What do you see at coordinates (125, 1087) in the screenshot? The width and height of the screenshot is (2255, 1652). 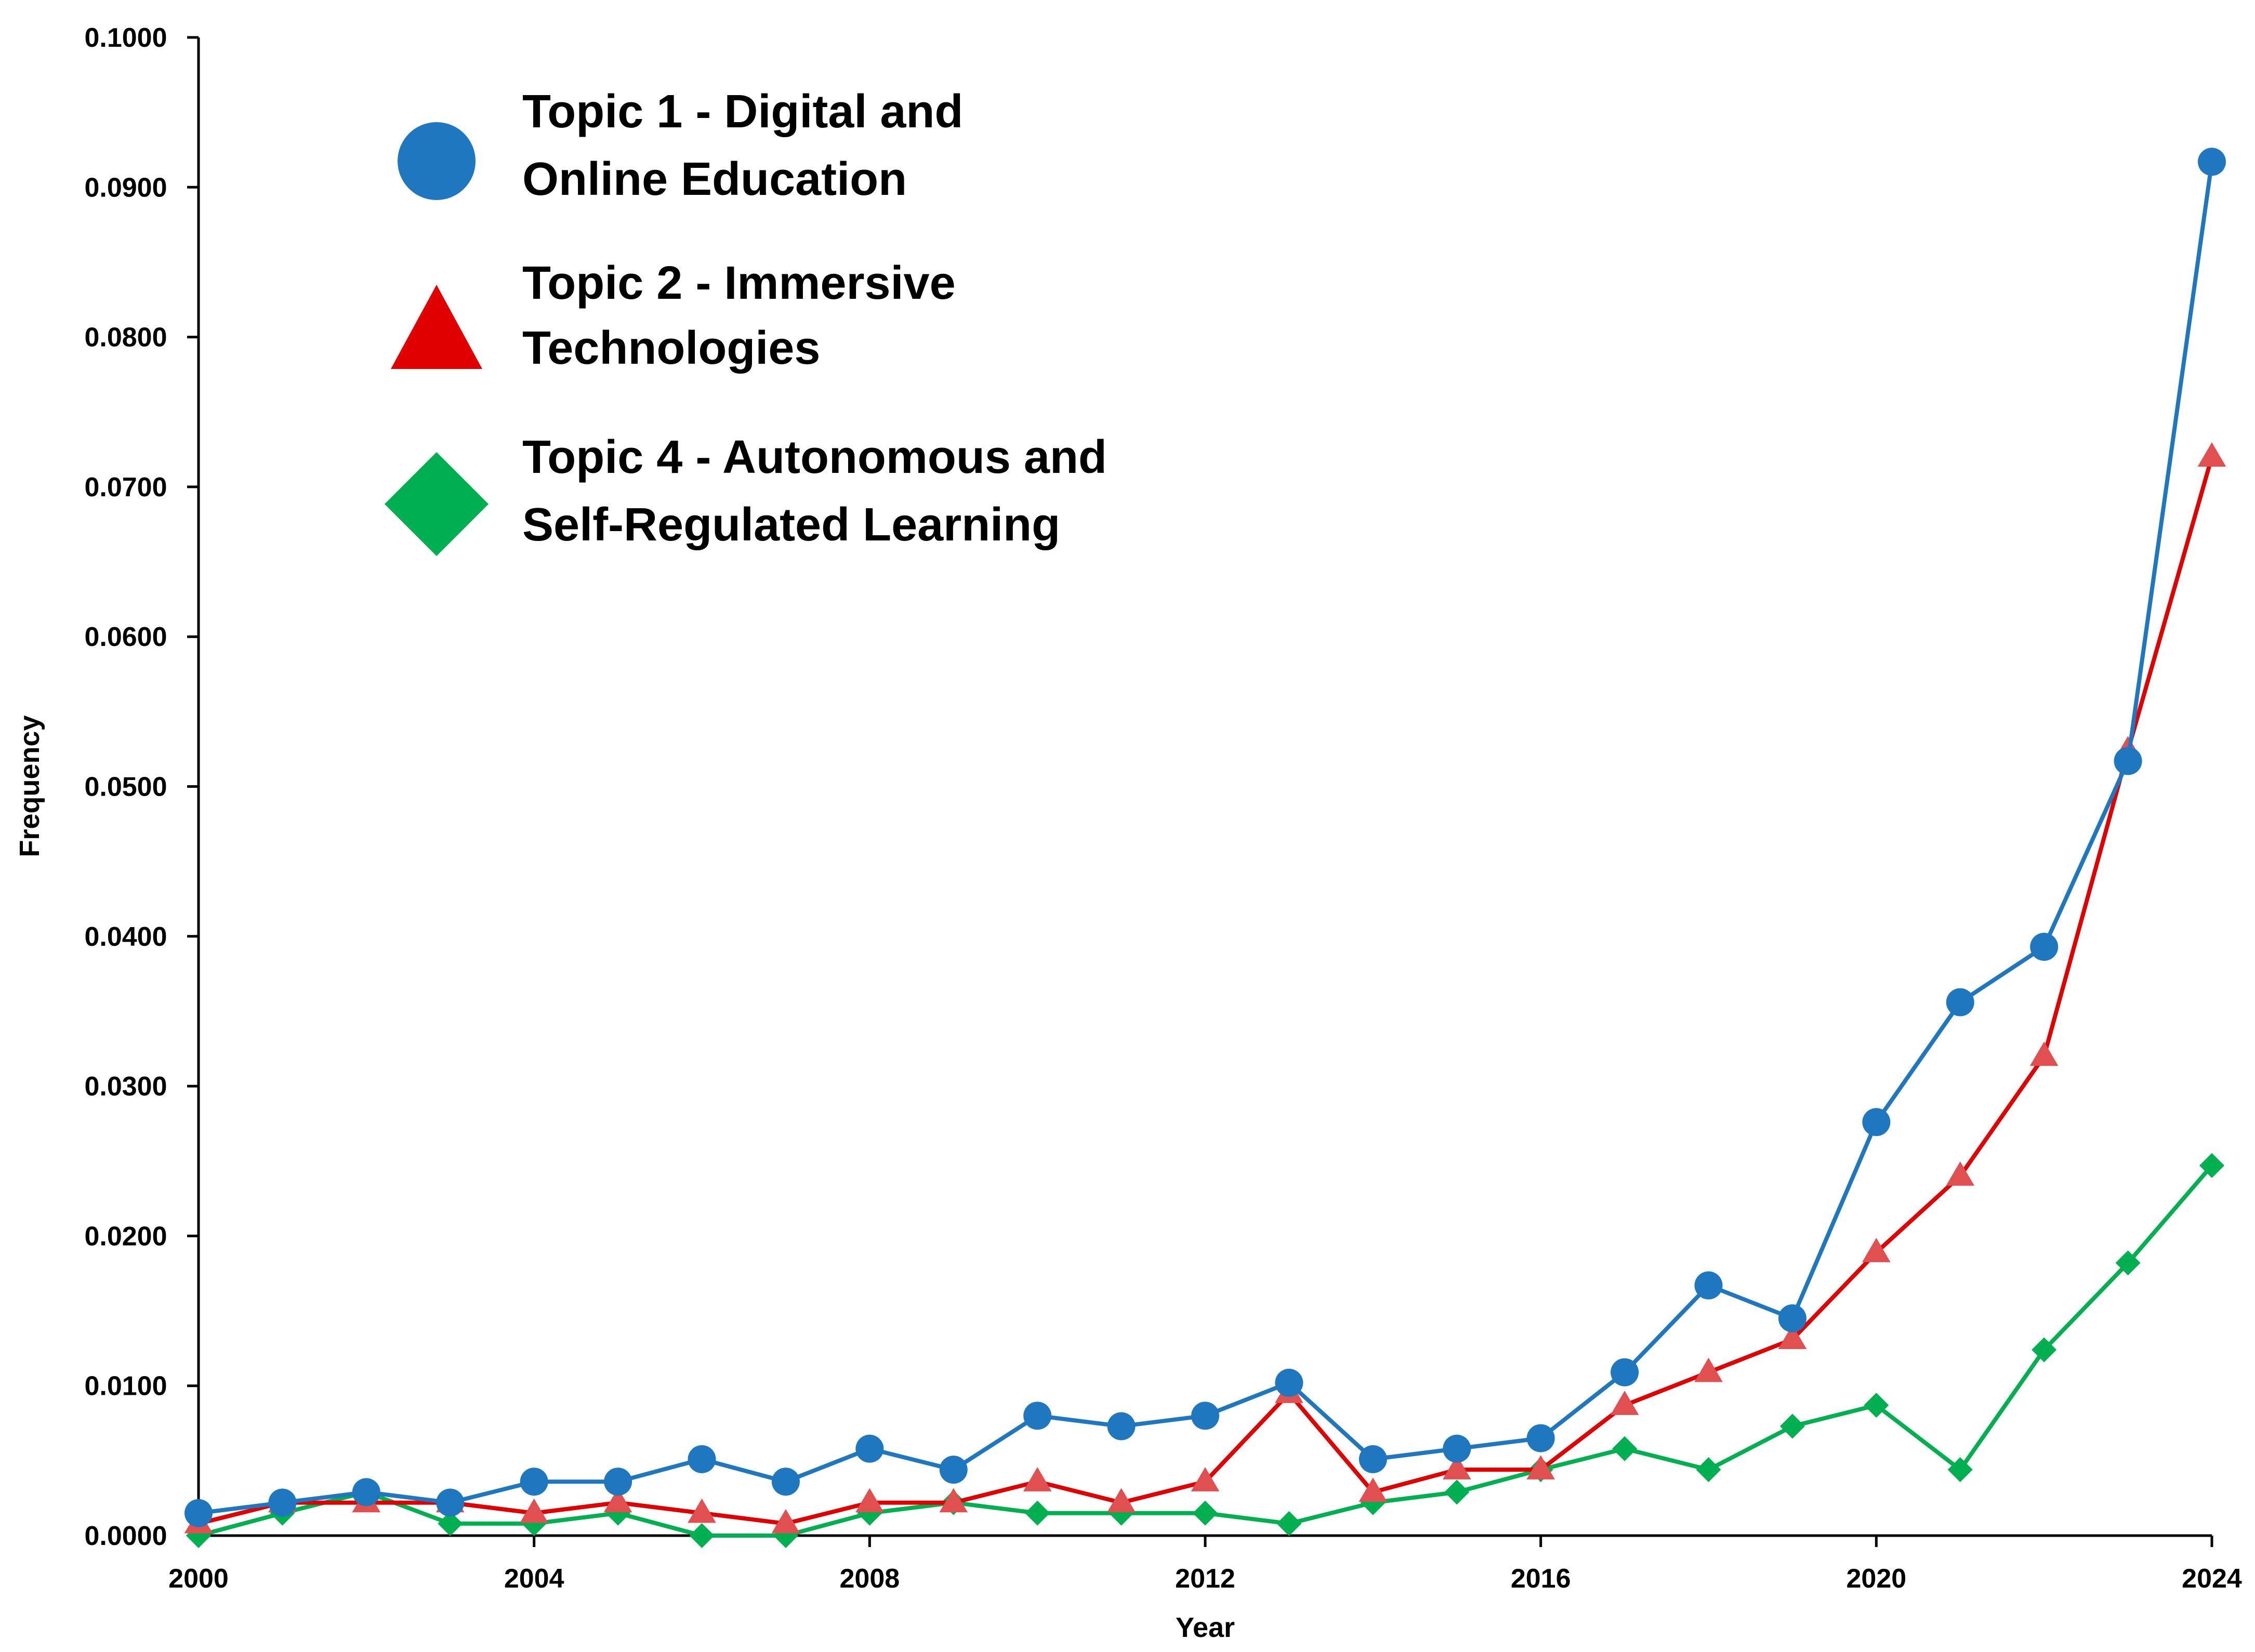 I see `y-tick-label: 0.0300` at bounding box center [125, 1087].